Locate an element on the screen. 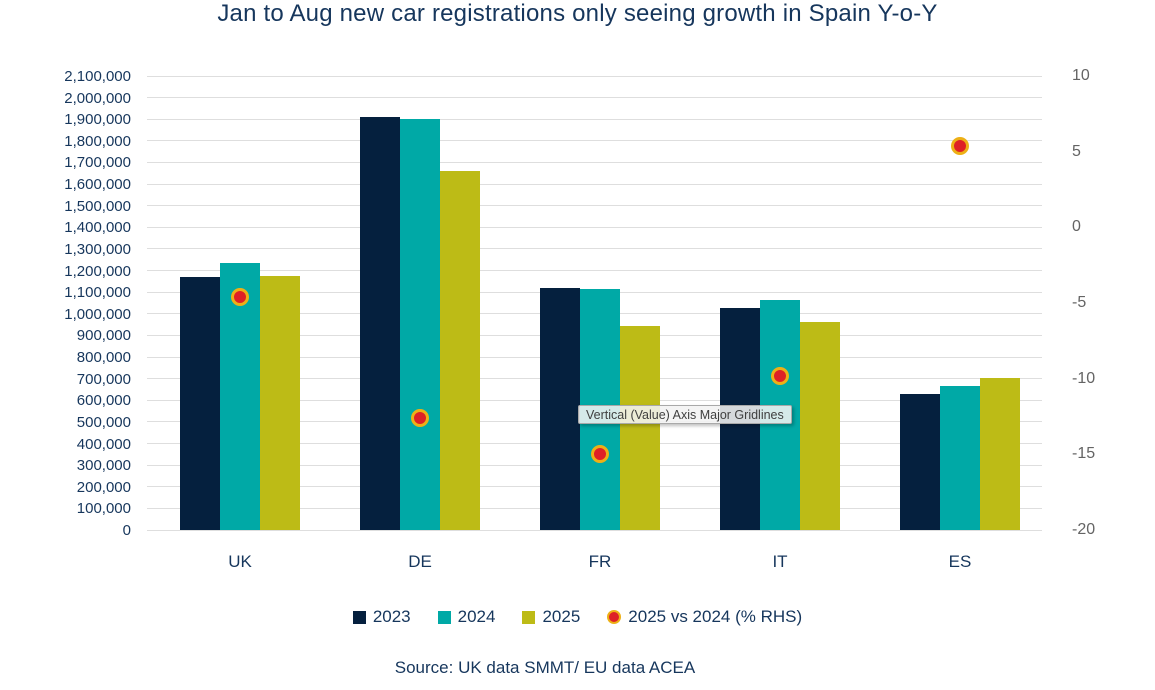 The height and width of the screenshot is (690, 1155). hover-tooltip: Vertical (Value) Axis Major Gridlines is located at coordinates (685, 414).